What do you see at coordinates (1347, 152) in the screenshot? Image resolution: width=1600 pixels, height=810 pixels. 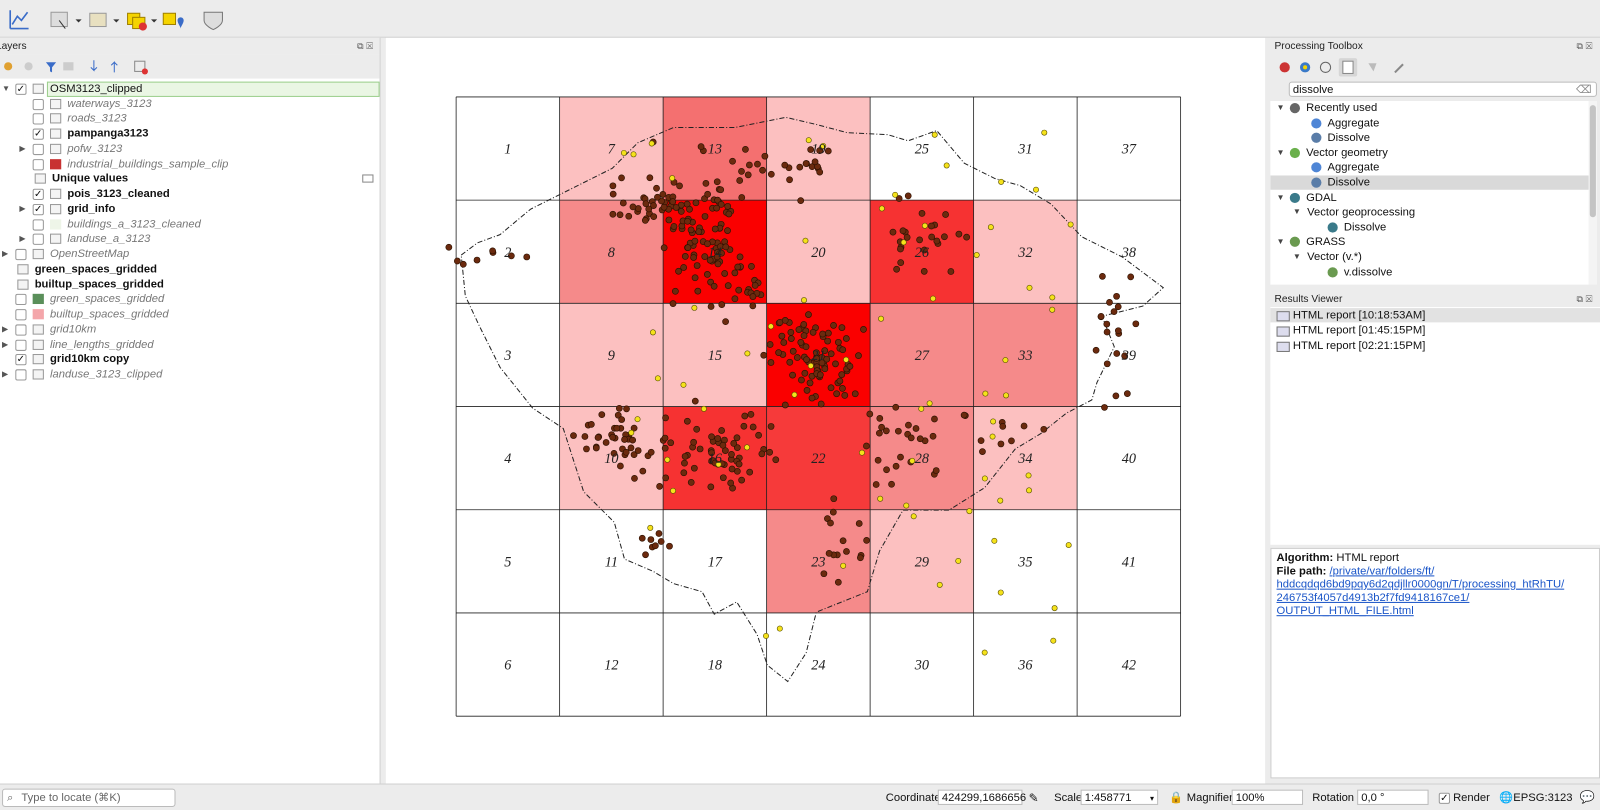 I see `tool-item: Vector geometry` at bounding box center [1347, 152].